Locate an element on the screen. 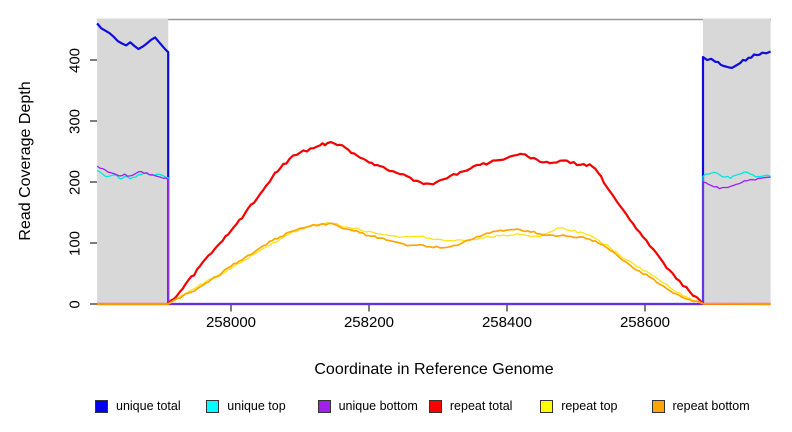 This screenshot has width=792, height=432. legend-label: repeat total is located at coordinates (481, 406).